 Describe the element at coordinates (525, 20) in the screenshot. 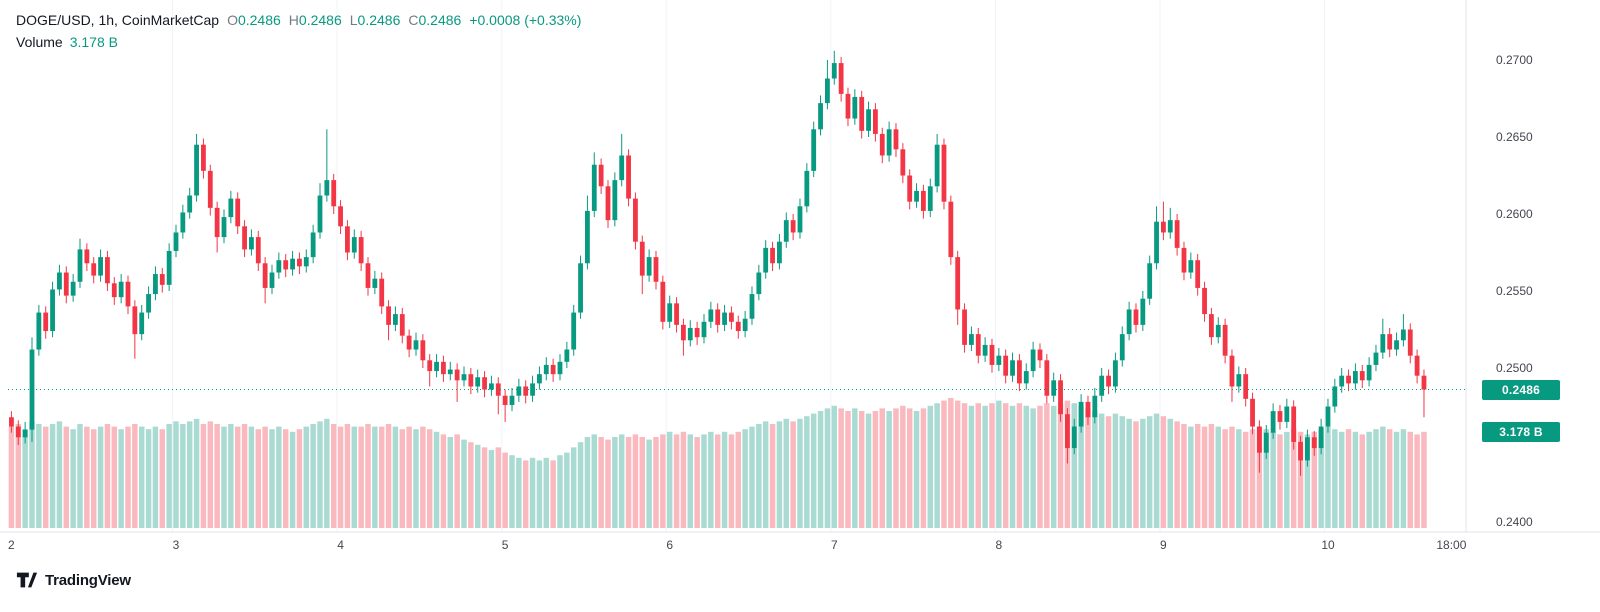

I see `price-change: +0.0008 (+0.33%)` at that location.